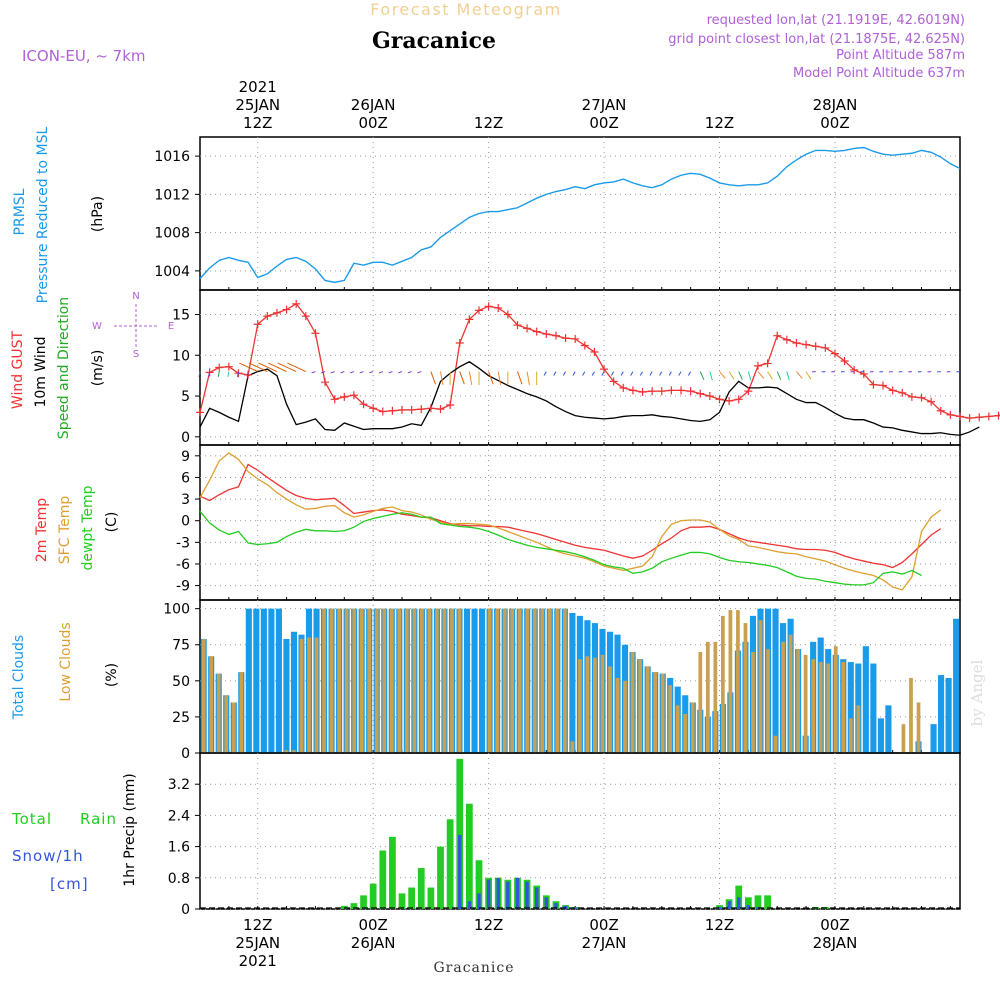 The image size is (1000, 1000). I want to click on y-tick-label: 3.2, so click(179, 785).